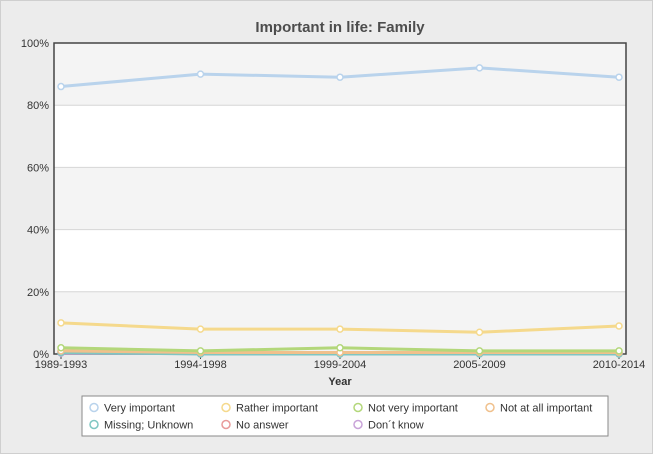  I want to click on legend-item: Not at all important, so click(538, 408).